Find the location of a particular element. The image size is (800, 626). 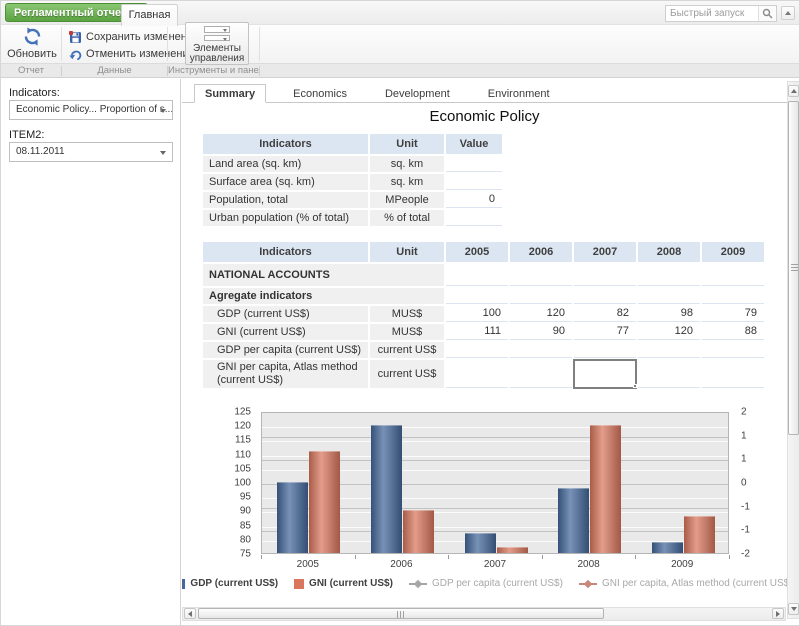

horizontal-scrollbar is located at coordinates (484, 614).